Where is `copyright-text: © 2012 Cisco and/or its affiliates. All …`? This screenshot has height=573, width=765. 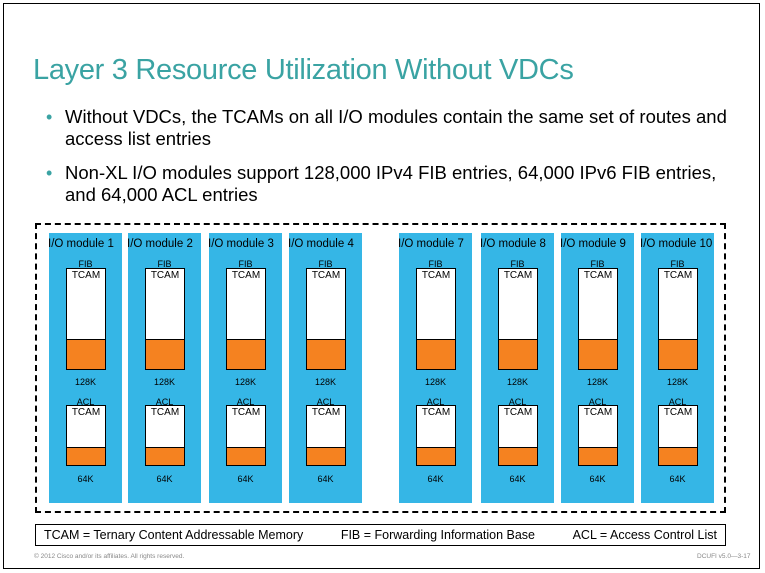
copyright-text: © 2012 Cisco and/or its affiliates. All … is located at coordinates (109, 556).